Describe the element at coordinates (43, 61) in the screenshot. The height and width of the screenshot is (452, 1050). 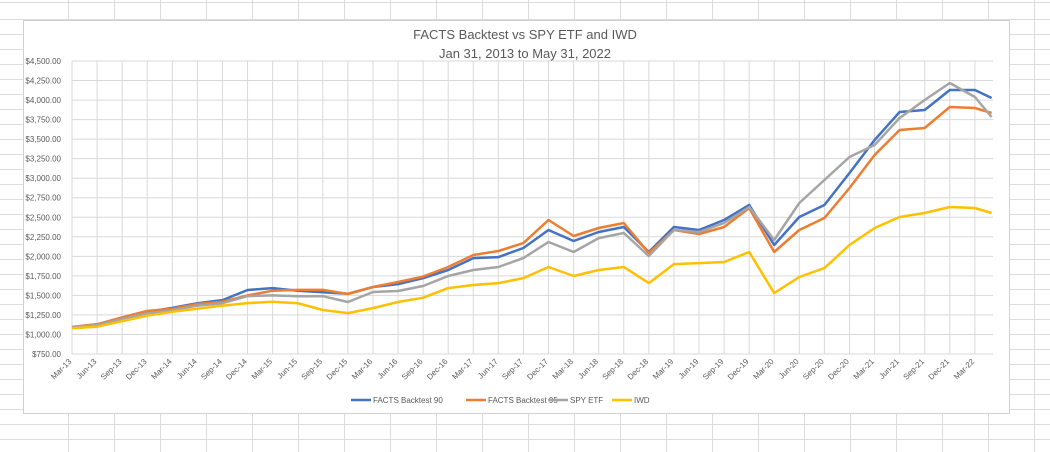
I see `y-tick-label: $4,500.00` at that location.